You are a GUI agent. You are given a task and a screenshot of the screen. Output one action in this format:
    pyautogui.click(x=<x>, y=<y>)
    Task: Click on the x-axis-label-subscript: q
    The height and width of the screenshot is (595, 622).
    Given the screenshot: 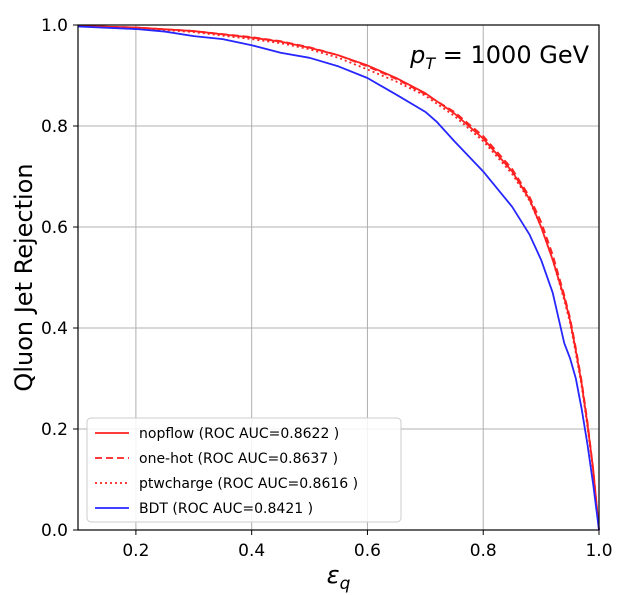 What is the action you would take?
    pyautogui.click(x=345, y=584)
    